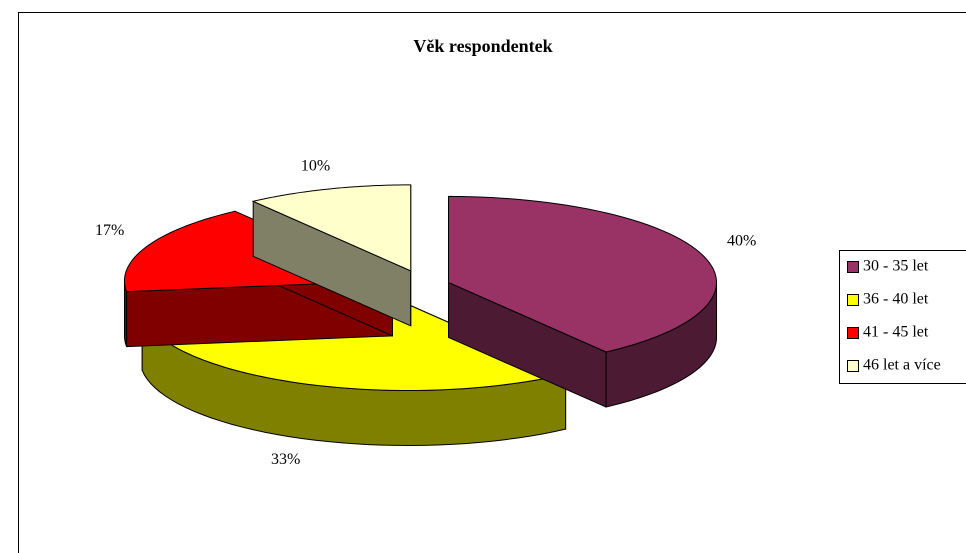  I want to click on legend-label: 36 - 40 let, so click(896, 299).